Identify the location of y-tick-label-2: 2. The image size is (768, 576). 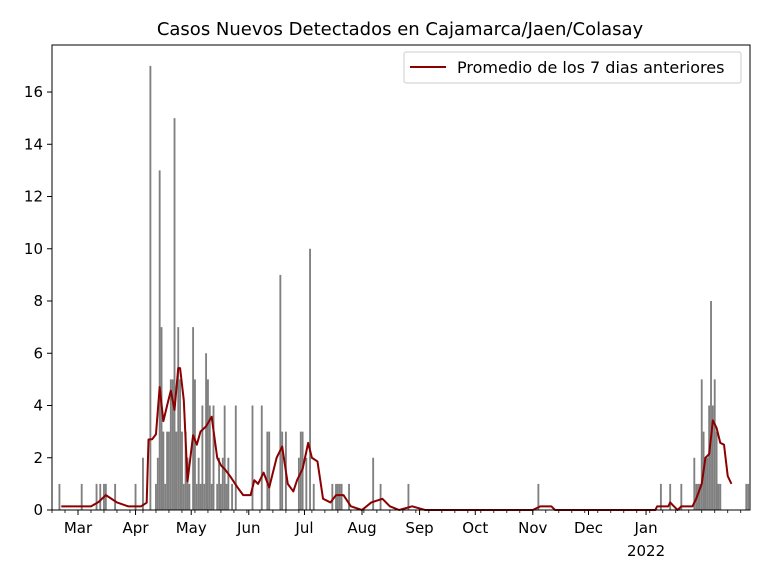
(38, 458).